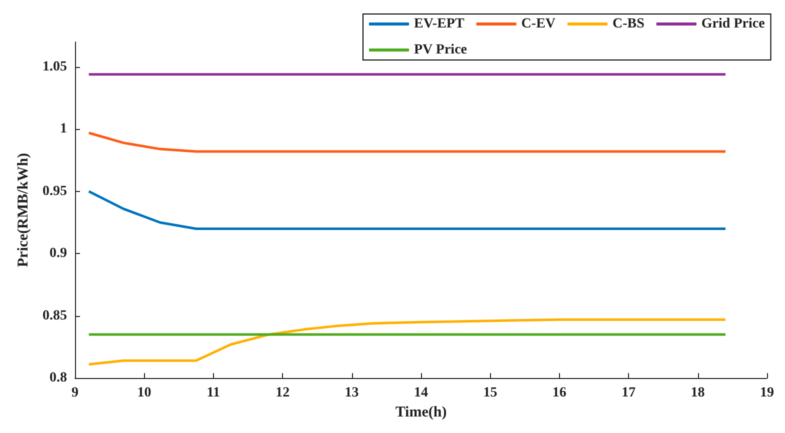 The image size is (785, 433). What do you see at coordinates (421, 412) in the screenshot?
I see `x-axis-title: Time(h)` at bounding box center [421, 412].